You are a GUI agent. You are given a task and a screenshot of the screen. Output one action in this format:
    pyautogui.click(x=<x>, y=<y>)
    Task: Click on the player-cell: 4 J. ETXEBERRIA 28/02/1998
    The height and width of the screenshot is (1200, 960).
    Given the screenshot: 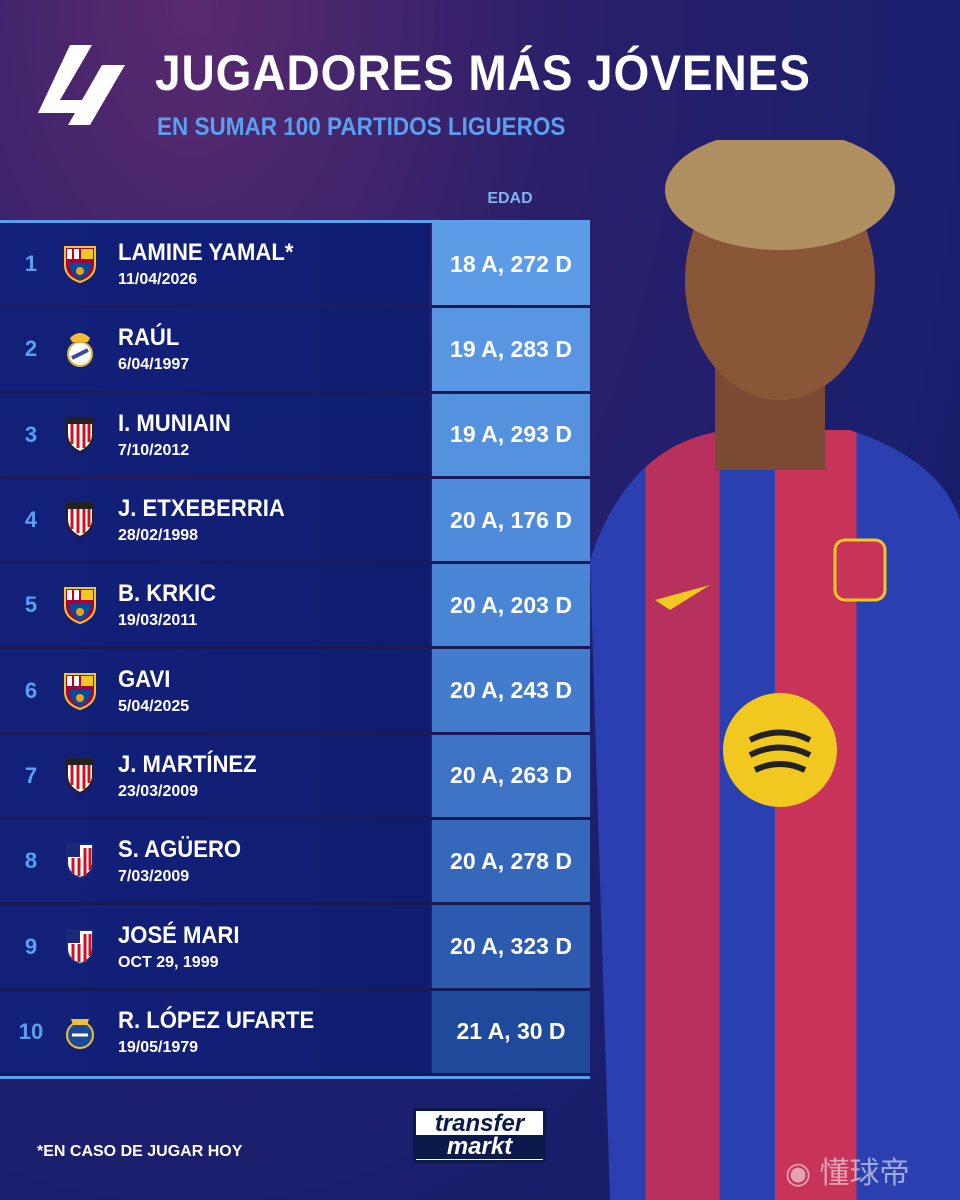 What is the action you would take?
    pyautogui.click(x=215, y=520)
    